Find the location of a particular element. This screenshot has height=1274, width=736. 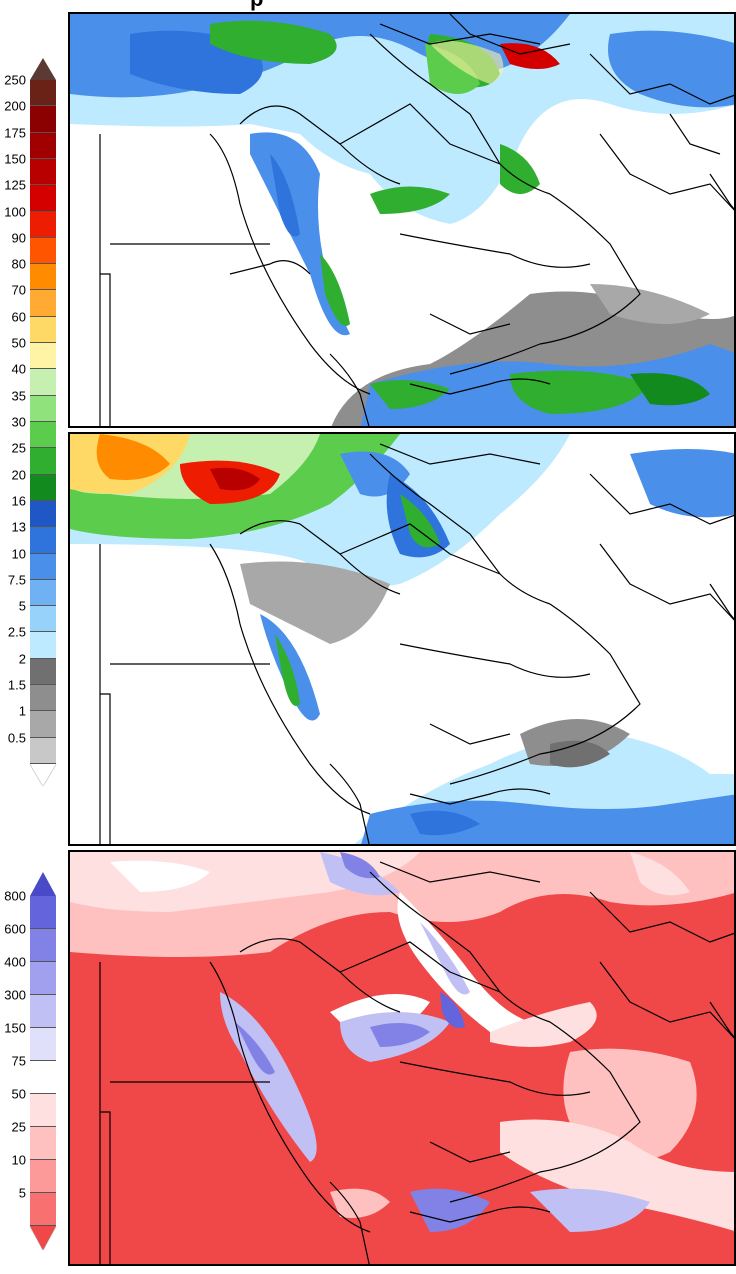

precip-colorbar-top-arrow is located at coordinates (43, 69).